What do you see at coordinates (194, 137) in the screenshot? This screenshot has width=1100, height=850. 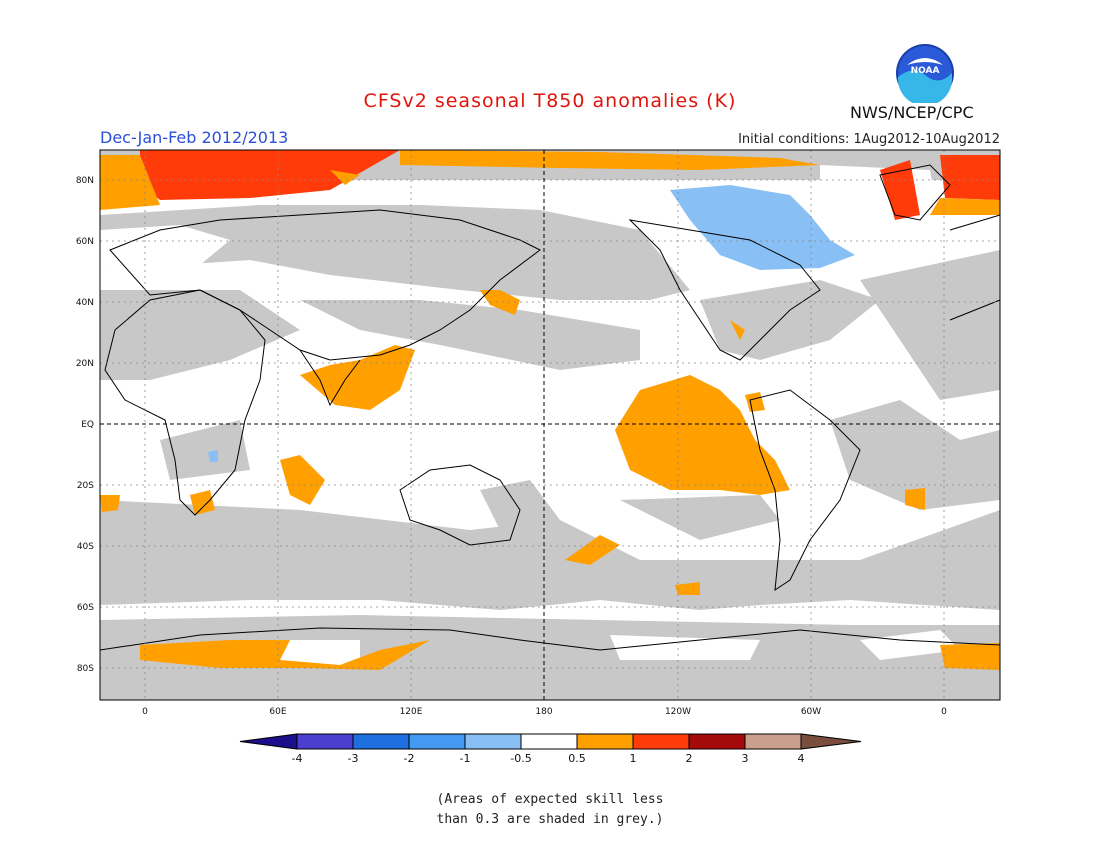 I see `season-label: Dec-Jan-Feb 2012/2013` at bounding box center [194, 137].